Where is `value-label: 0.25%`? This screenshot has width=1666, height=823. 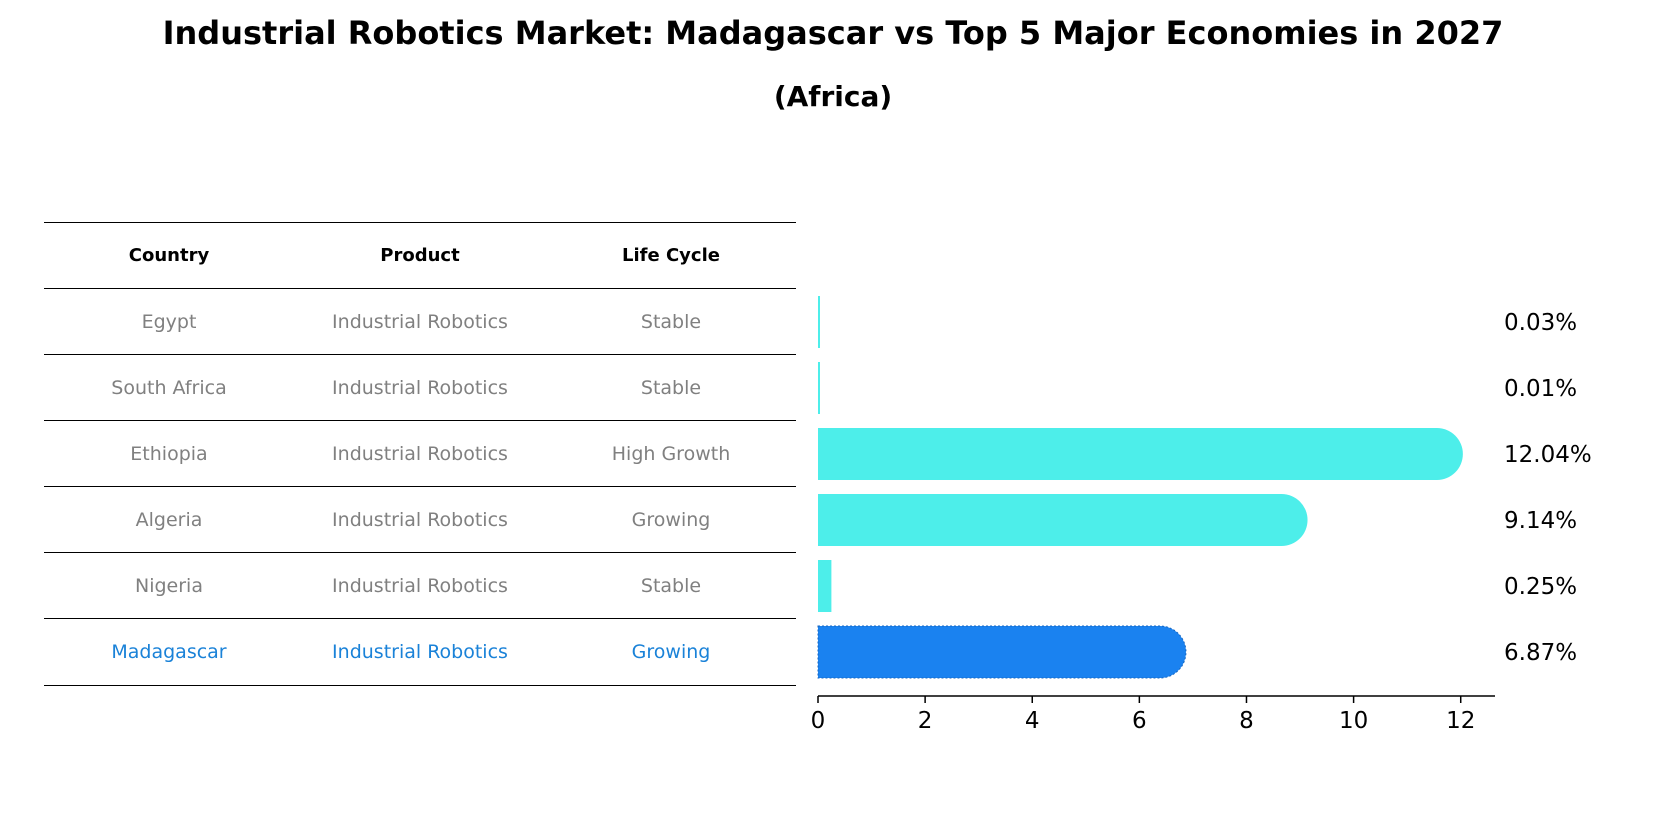
value-label: 0.25% is located at coordinates (1540, 587).